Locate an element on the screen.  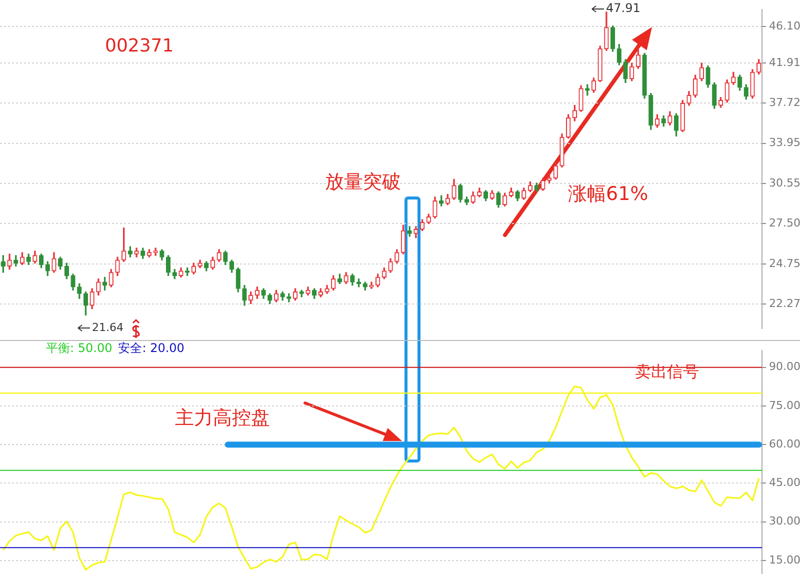
y-tick-label: 37.72 is located at coordinates (784, 102).